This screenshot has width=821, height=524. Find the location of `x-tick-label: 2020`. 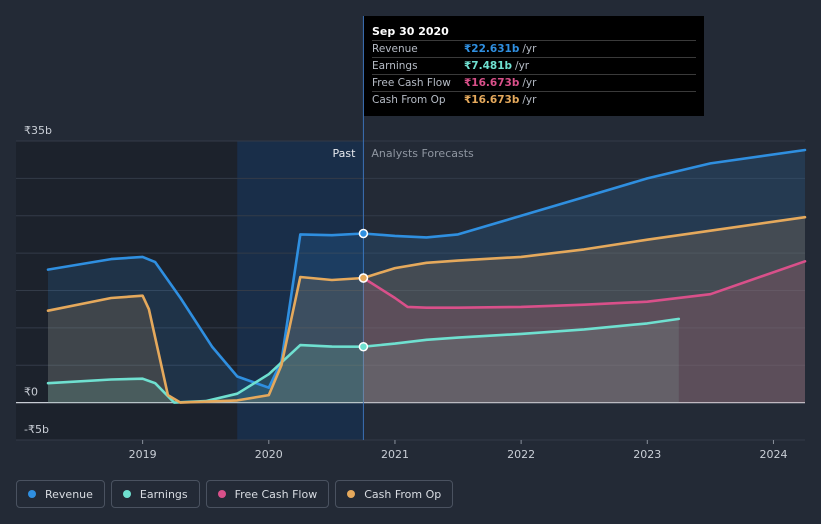

x-tick-label: 2020 is located at coordinates (269, 454).